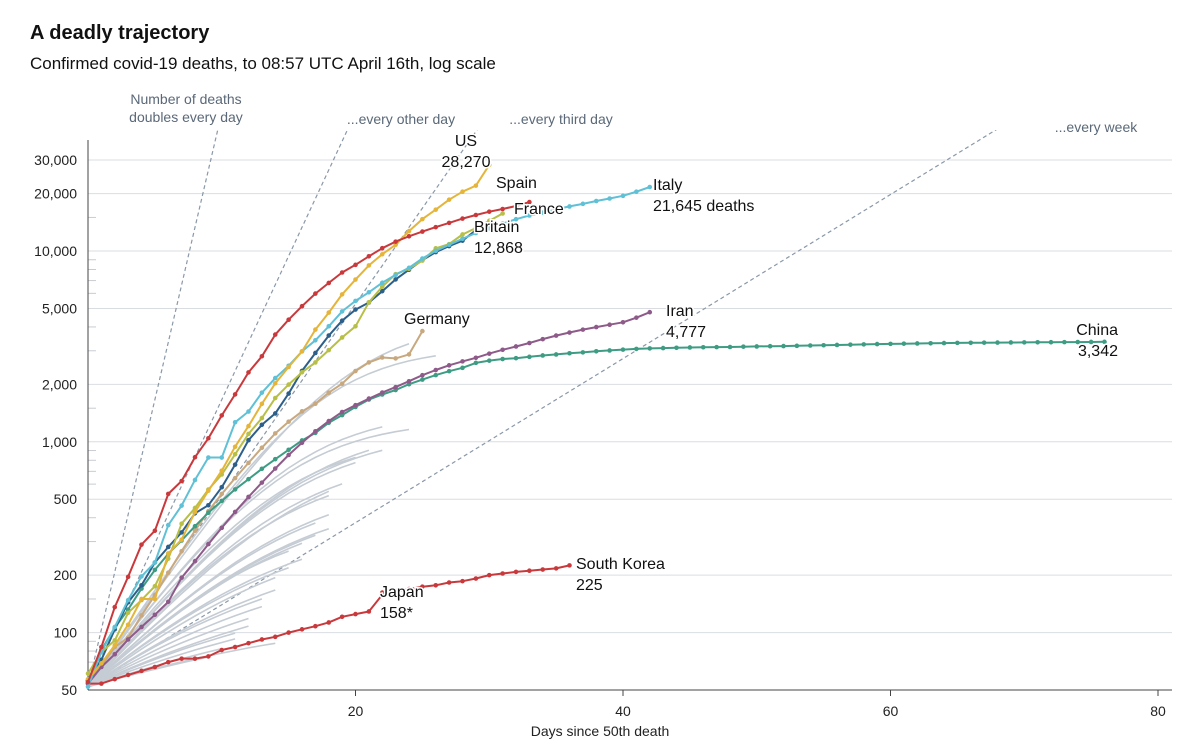  Describe the element at coordinates (623, 711) in the screenshot. I see `x-tick-label: 40` at that location.